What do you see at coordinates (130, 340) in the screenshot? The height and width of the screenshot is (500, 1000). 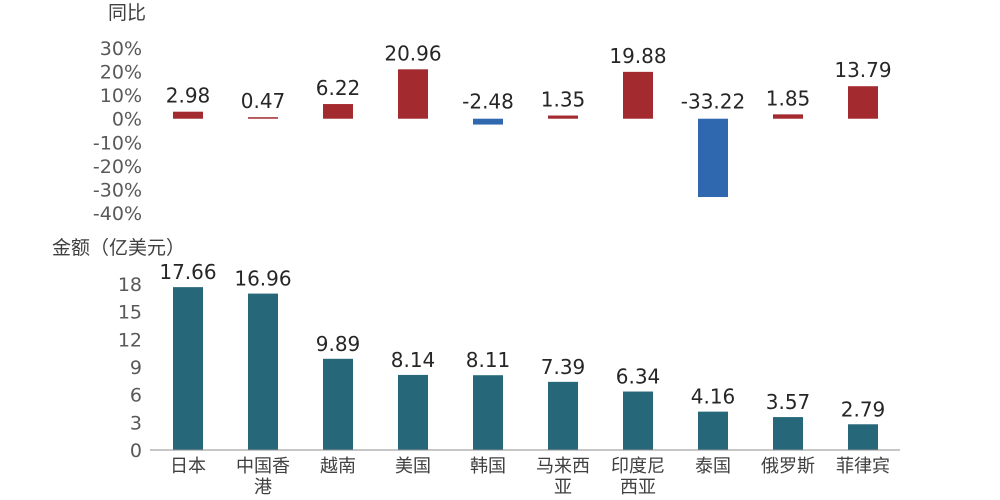 I see `amount-tick-label: 12` at bounding box center [130, 340].